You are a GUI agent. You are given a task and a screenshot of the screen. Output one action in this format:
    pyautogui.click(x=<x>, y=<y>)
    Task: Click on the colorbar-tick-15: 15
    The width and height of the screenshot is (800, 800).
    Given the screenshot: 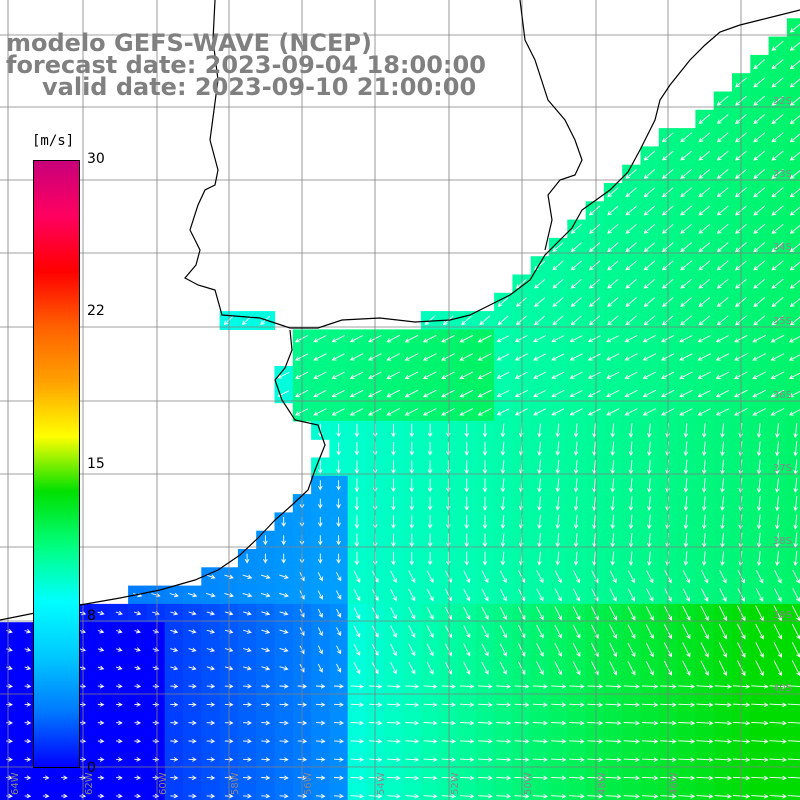 What is the action you would take?
    pyautogui.click(x=96, y=464)
    